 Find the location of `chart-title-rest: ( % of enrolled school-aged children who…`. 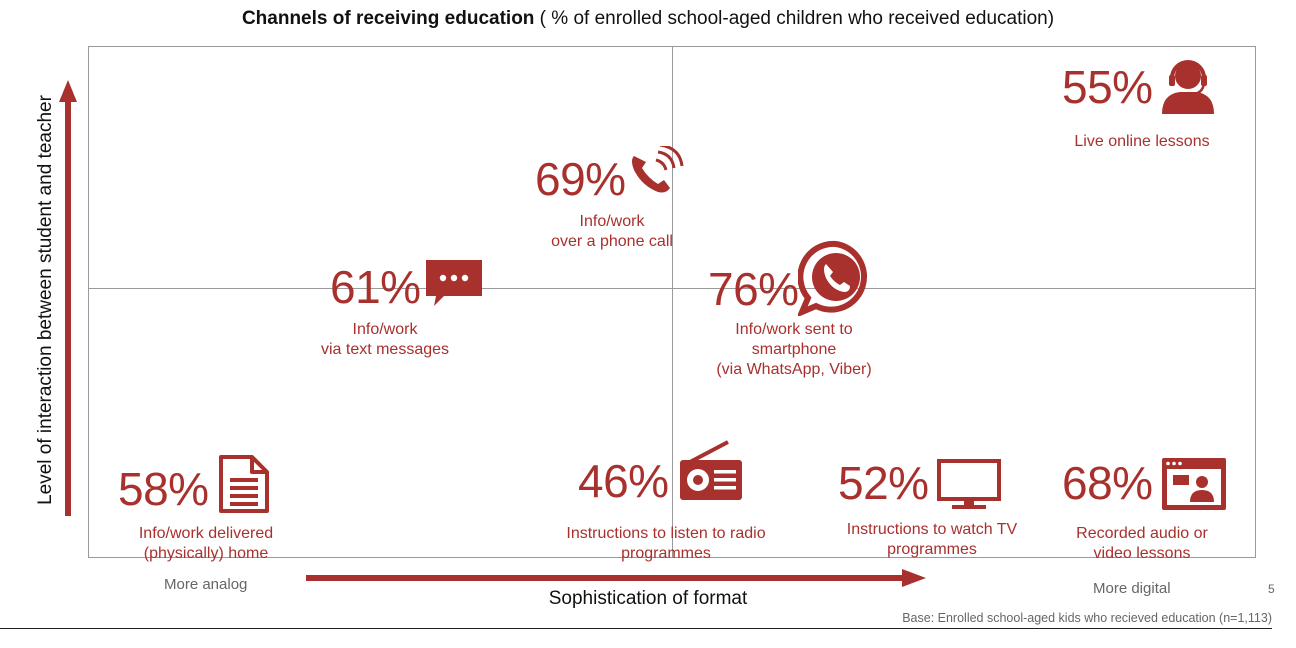

chart-title-rest: ( % of enrolled school-aged children who… is located at coordinates (794, 18).